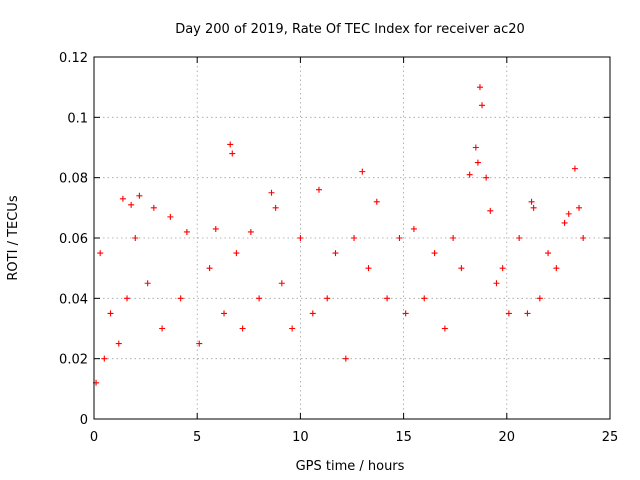  I want to click on x-tick-label: 25, so click(610, 437).